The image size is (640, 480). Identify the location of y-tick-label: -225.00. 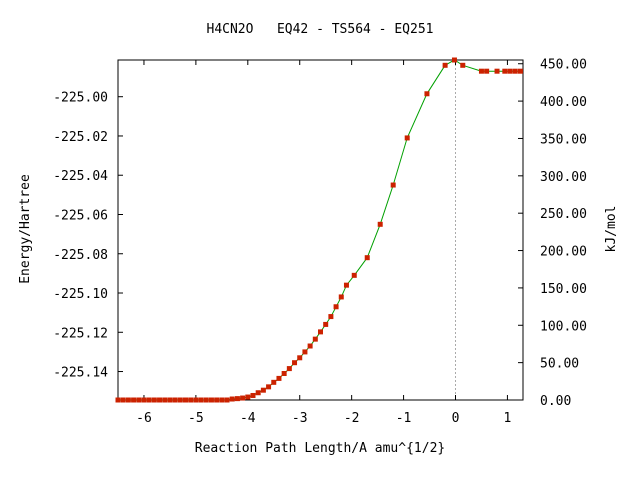
(80, 98).